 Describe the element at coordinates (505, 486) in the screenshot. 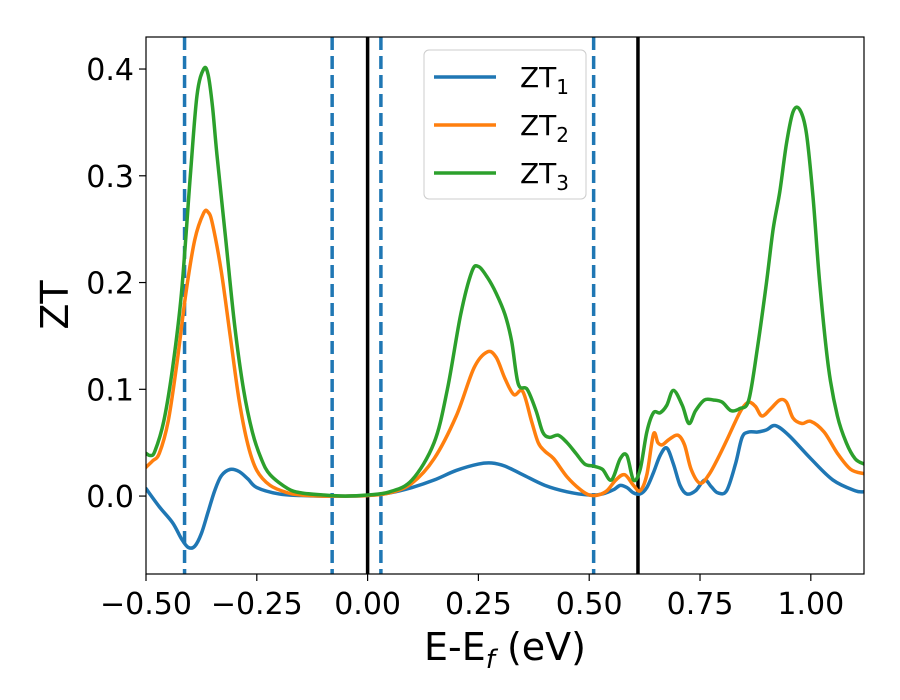

I see `series-line-zt1` at that location.